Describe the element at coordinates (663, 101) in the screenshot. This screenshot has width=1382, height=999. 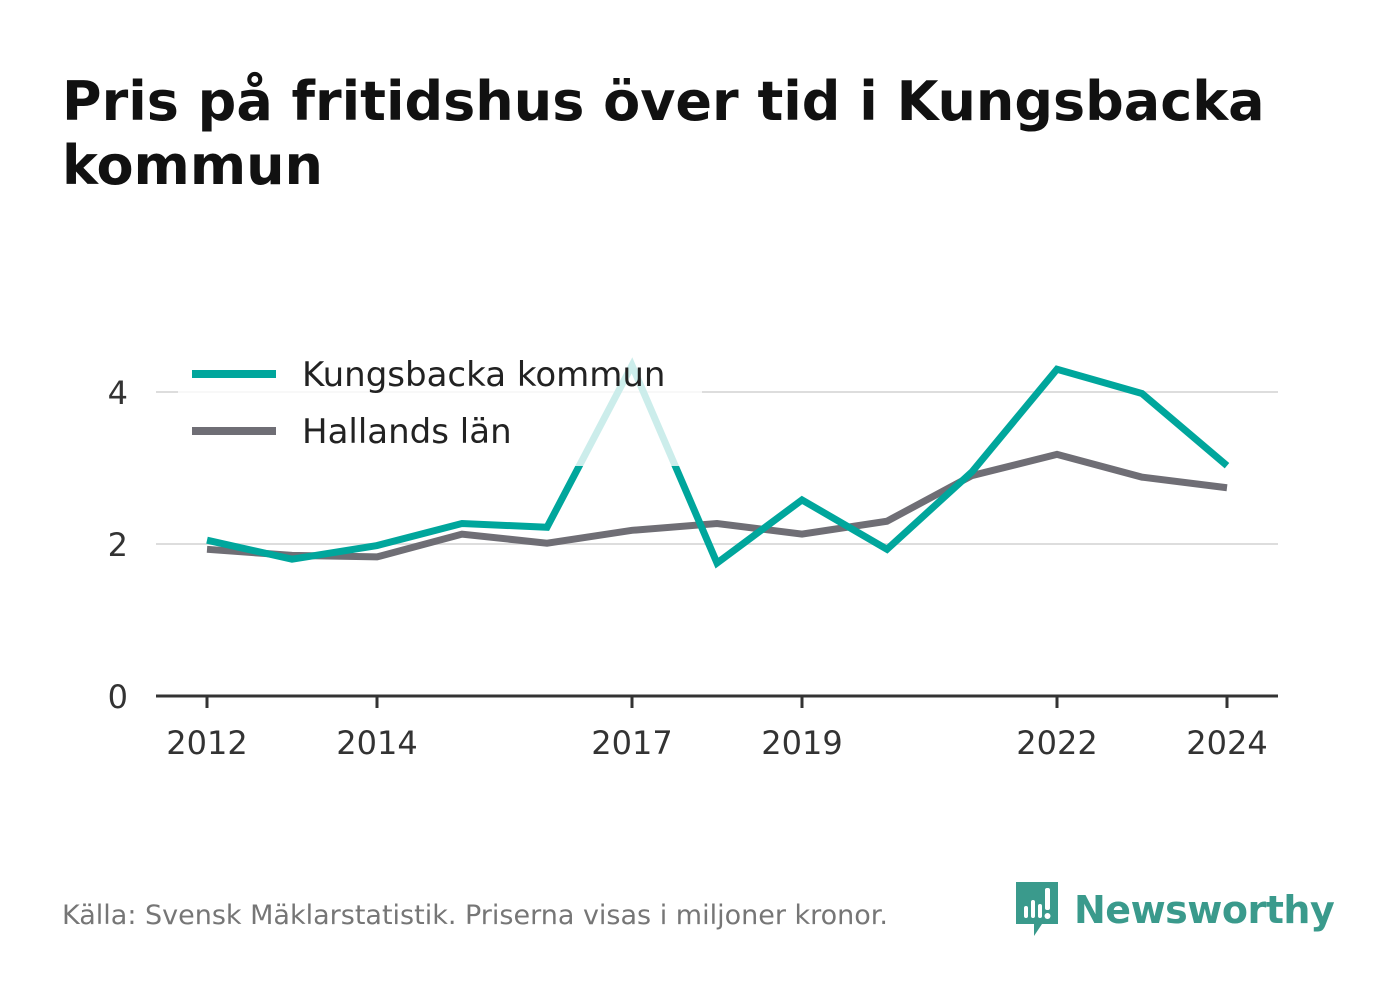
I see `chart-title-line-1: Pris på fritidshus över tid i Kungsbacka` at that location.